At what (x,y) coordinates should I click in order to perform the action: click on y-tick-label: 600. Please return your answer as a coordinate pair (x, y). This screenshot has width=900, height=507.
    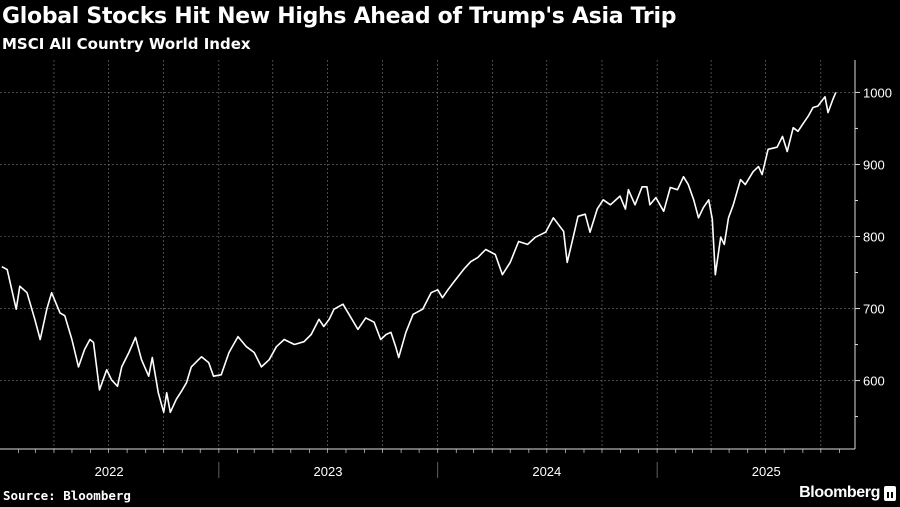
    Looking at the image, I should click on (874, 381).